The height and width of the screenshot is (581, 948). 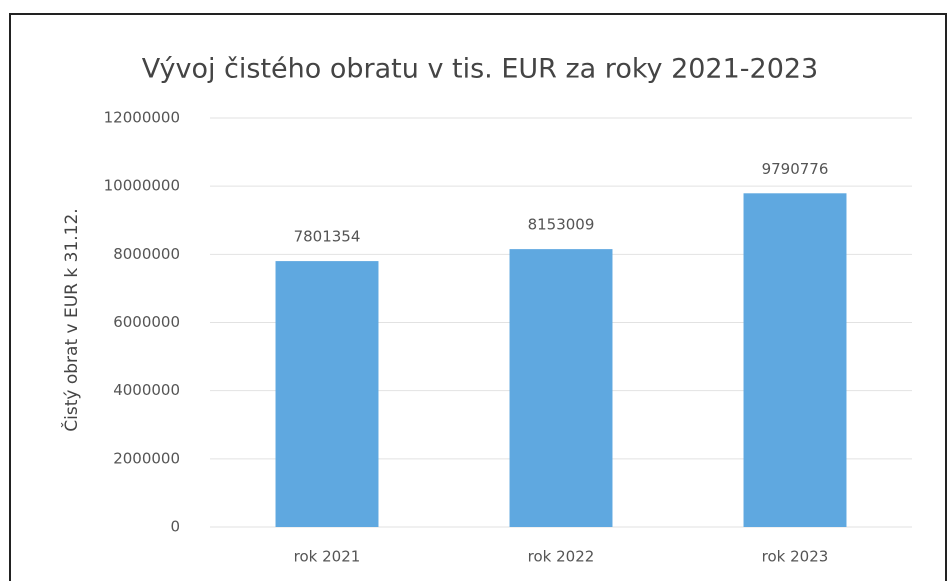 I want to click on data-label: 8153009, so click(x=561, y=225).